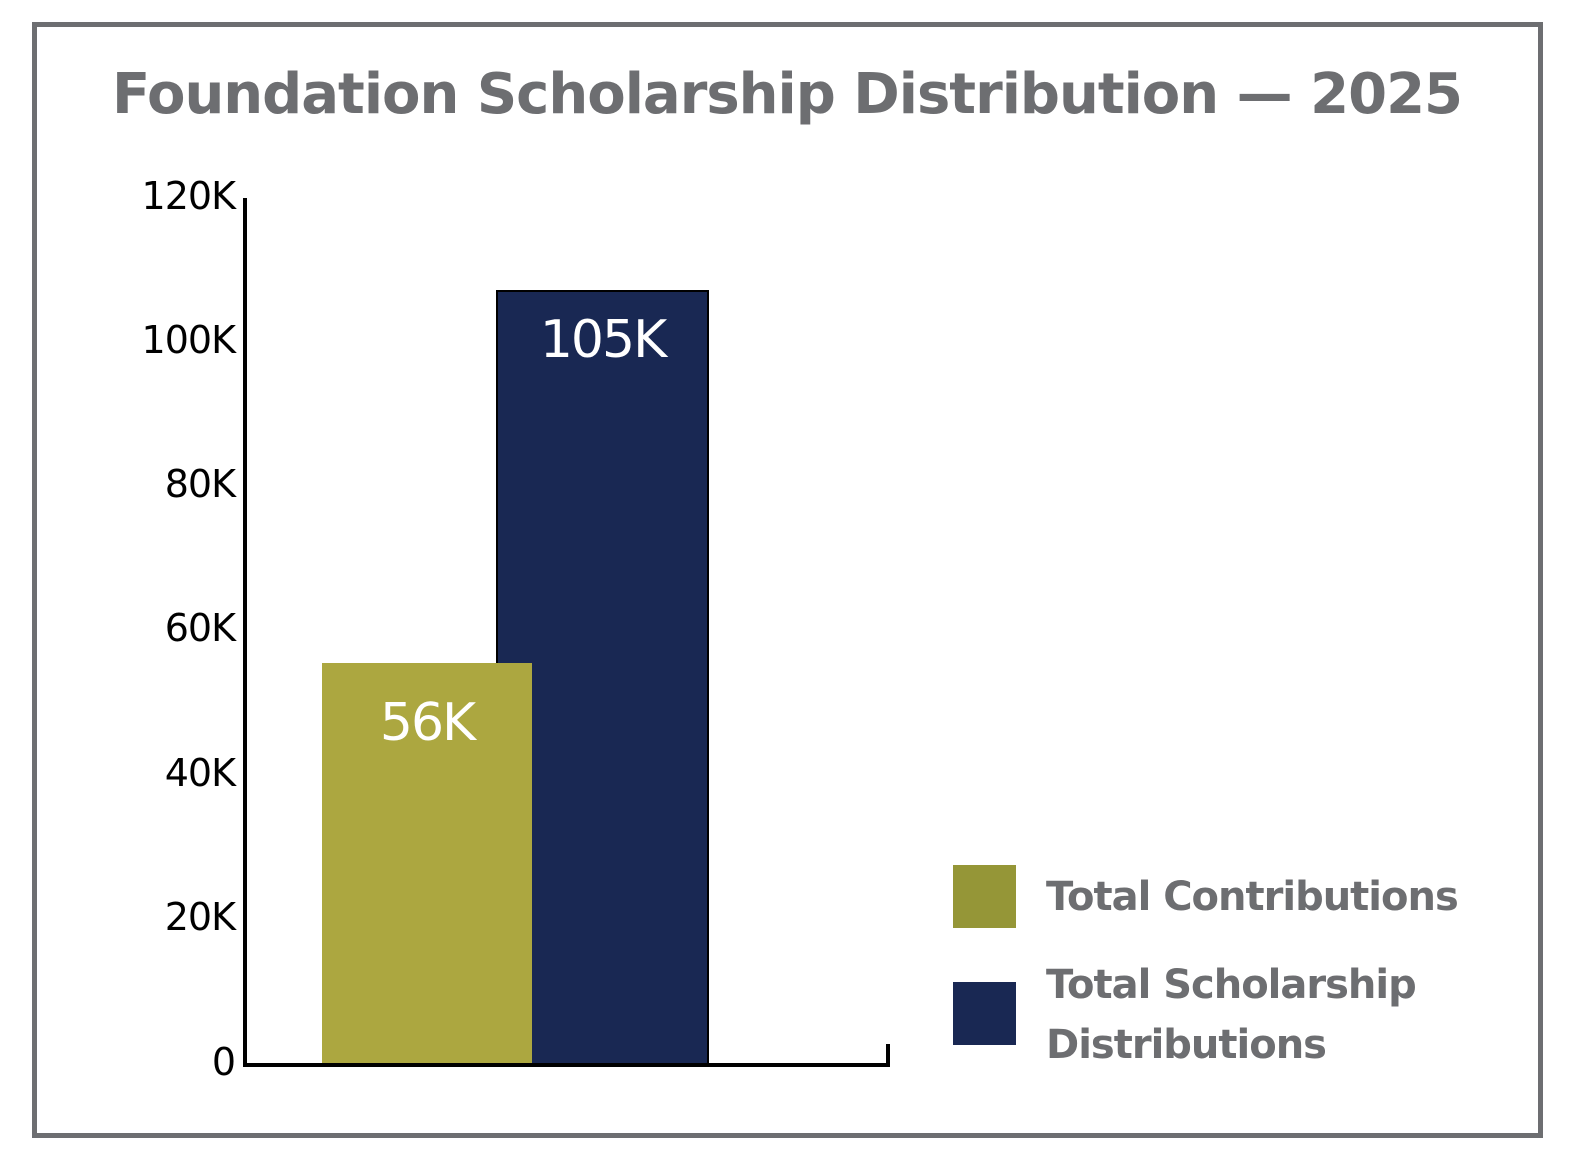 This screenshot has height=1166, width=1586. What do you see at coordinates (1231, 985) in the screenshot?
I see `legend-label-distributions-line1: Total Scholarship` at bounding box center [1231, 985].